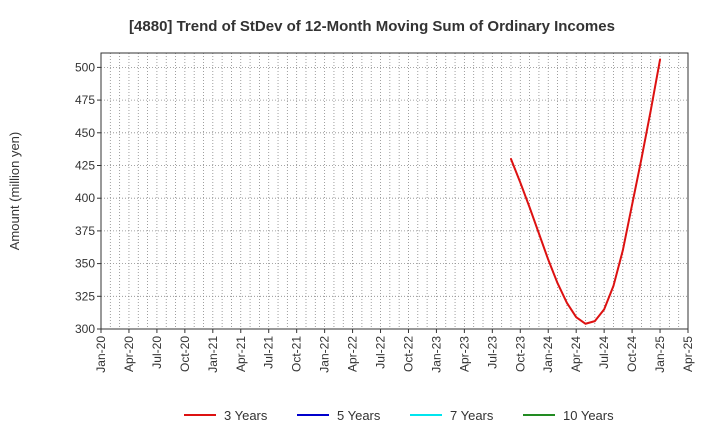  I want to click on y-axis-label: Amount (million yen), so click(14, 191).